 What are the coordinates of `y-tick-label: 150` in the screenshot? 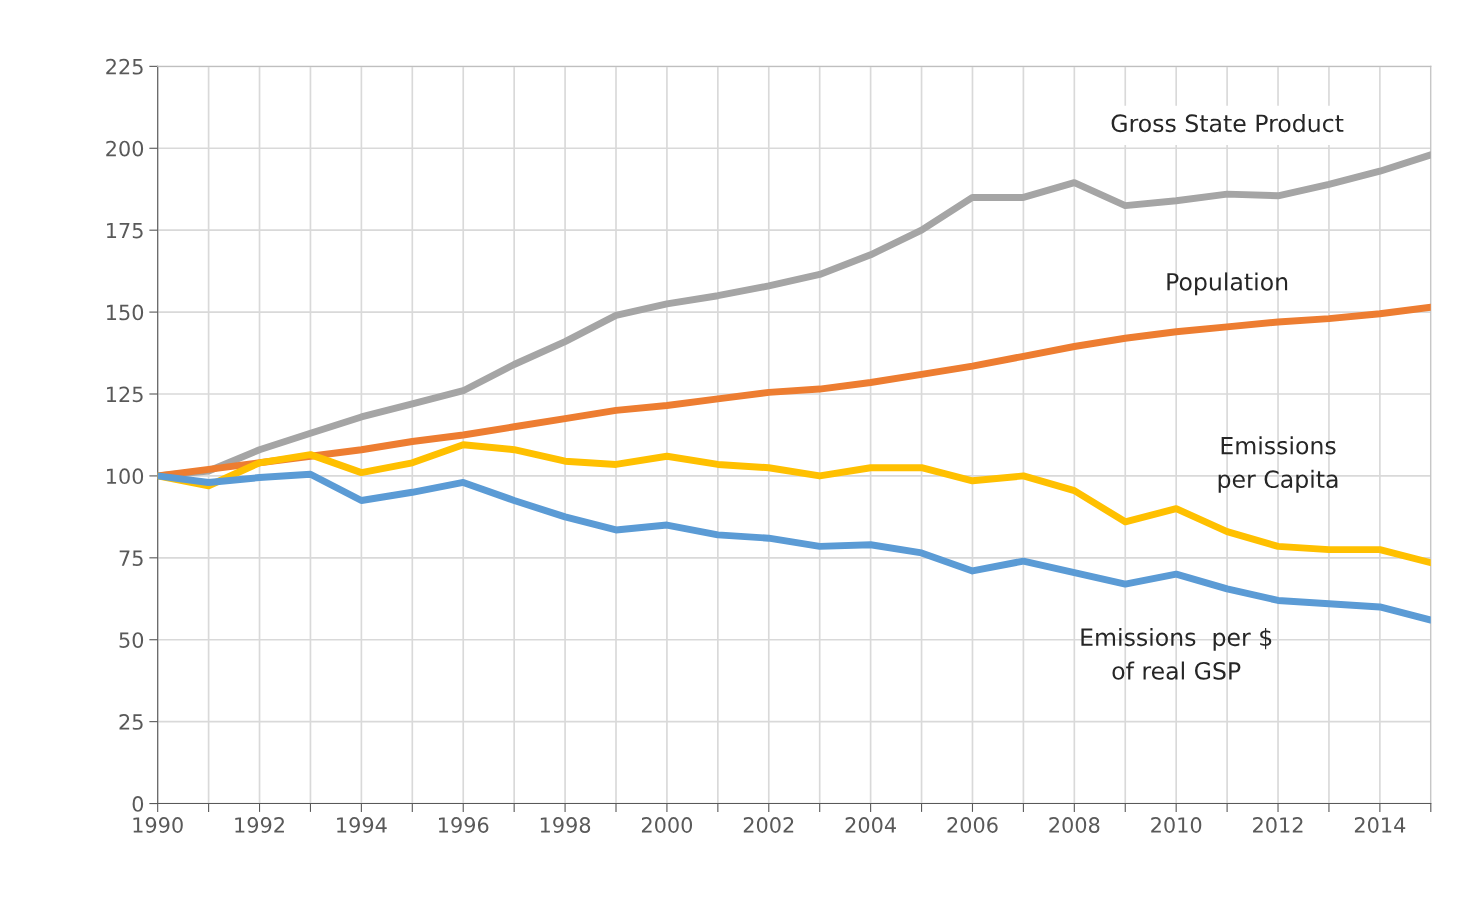 It's located at (125, 312).